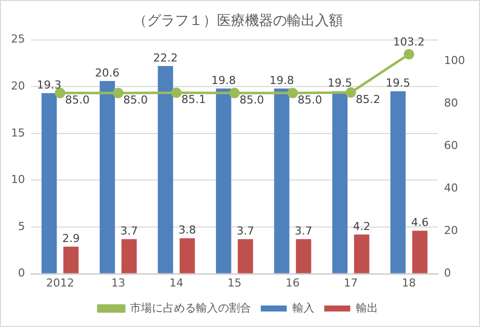 This screenshot has width=480, height=327. I want to click on x-tick-label: 2012, so click(60, 283).